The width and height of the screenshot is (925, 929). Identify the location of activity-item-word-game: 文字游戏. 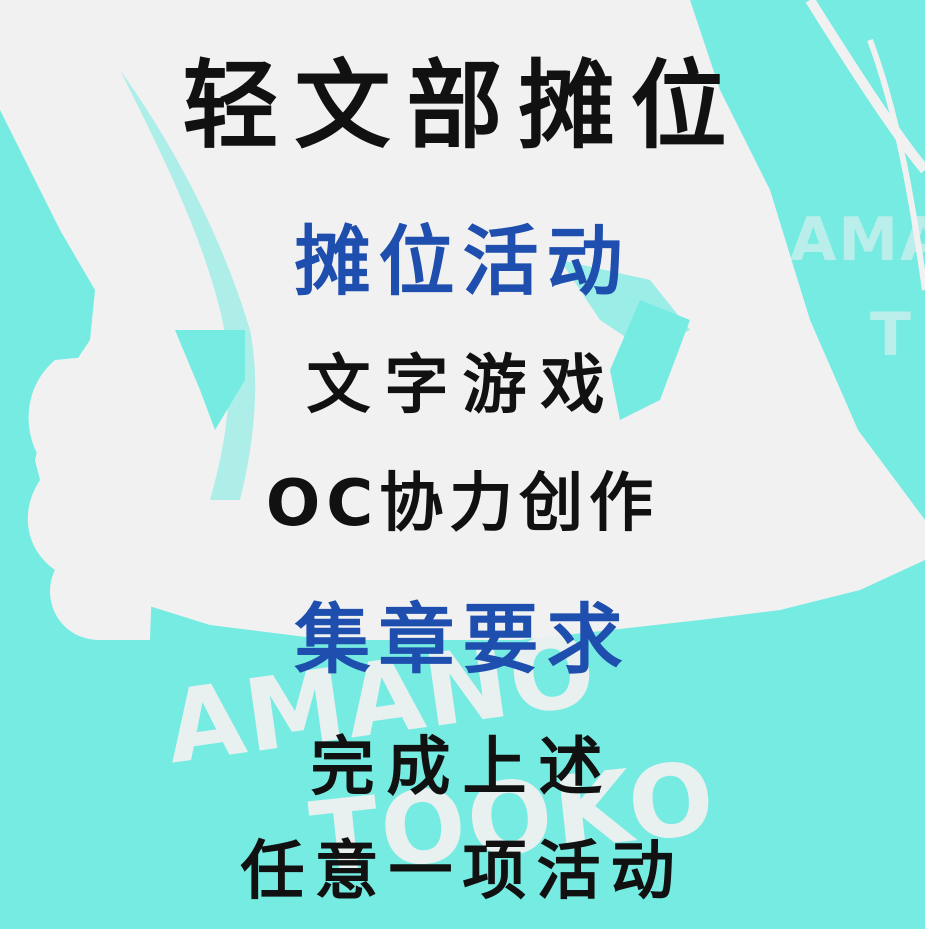
(462, 386).